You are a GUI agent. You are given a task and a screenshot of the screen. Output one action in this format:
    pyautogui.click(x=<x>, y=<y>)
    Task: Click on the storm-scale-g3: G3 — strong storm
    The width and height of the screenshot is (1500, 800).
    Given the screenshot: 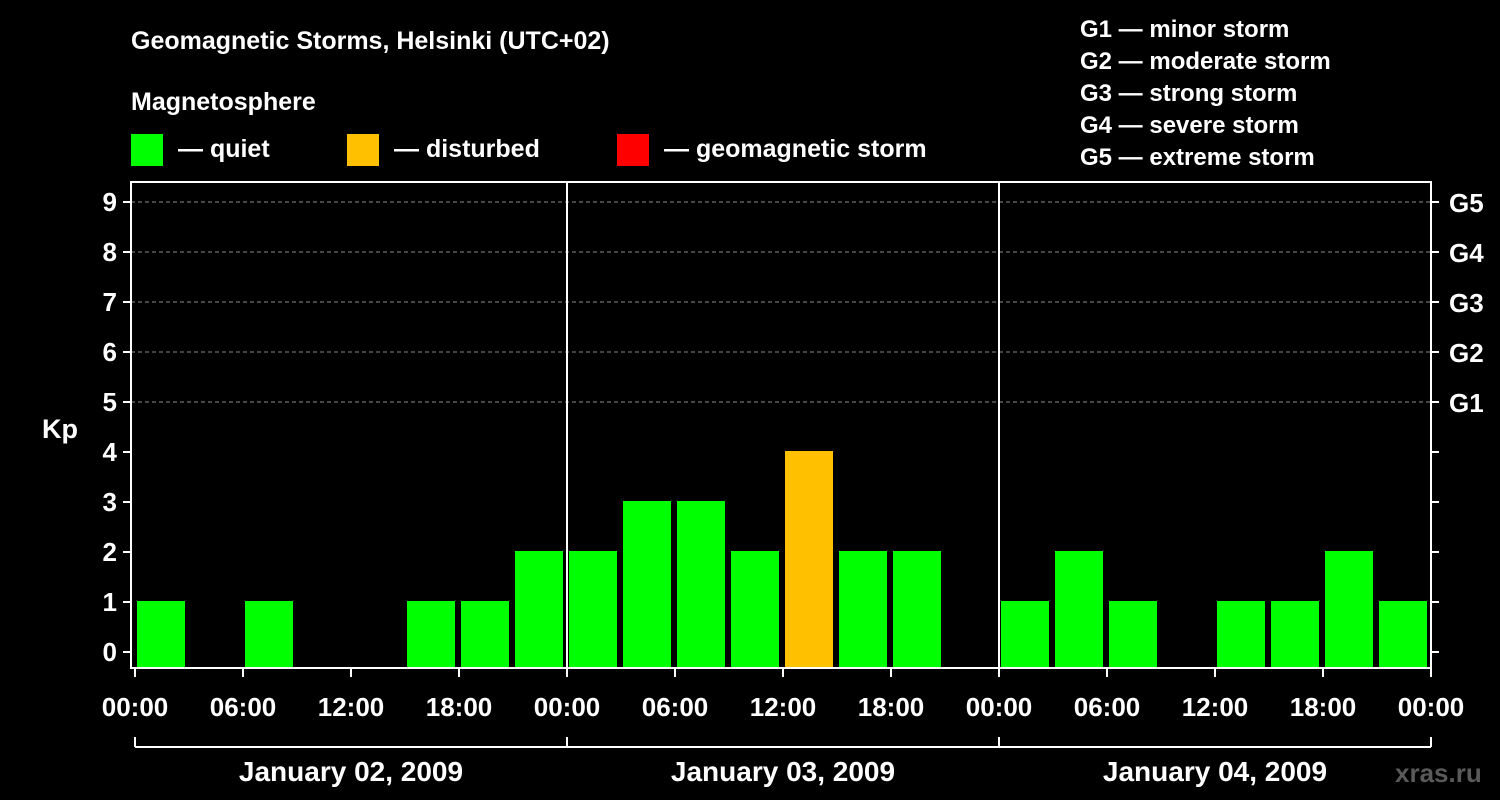 What is the action you would take?
    pyautogui.click(x=1188, y=93)
    